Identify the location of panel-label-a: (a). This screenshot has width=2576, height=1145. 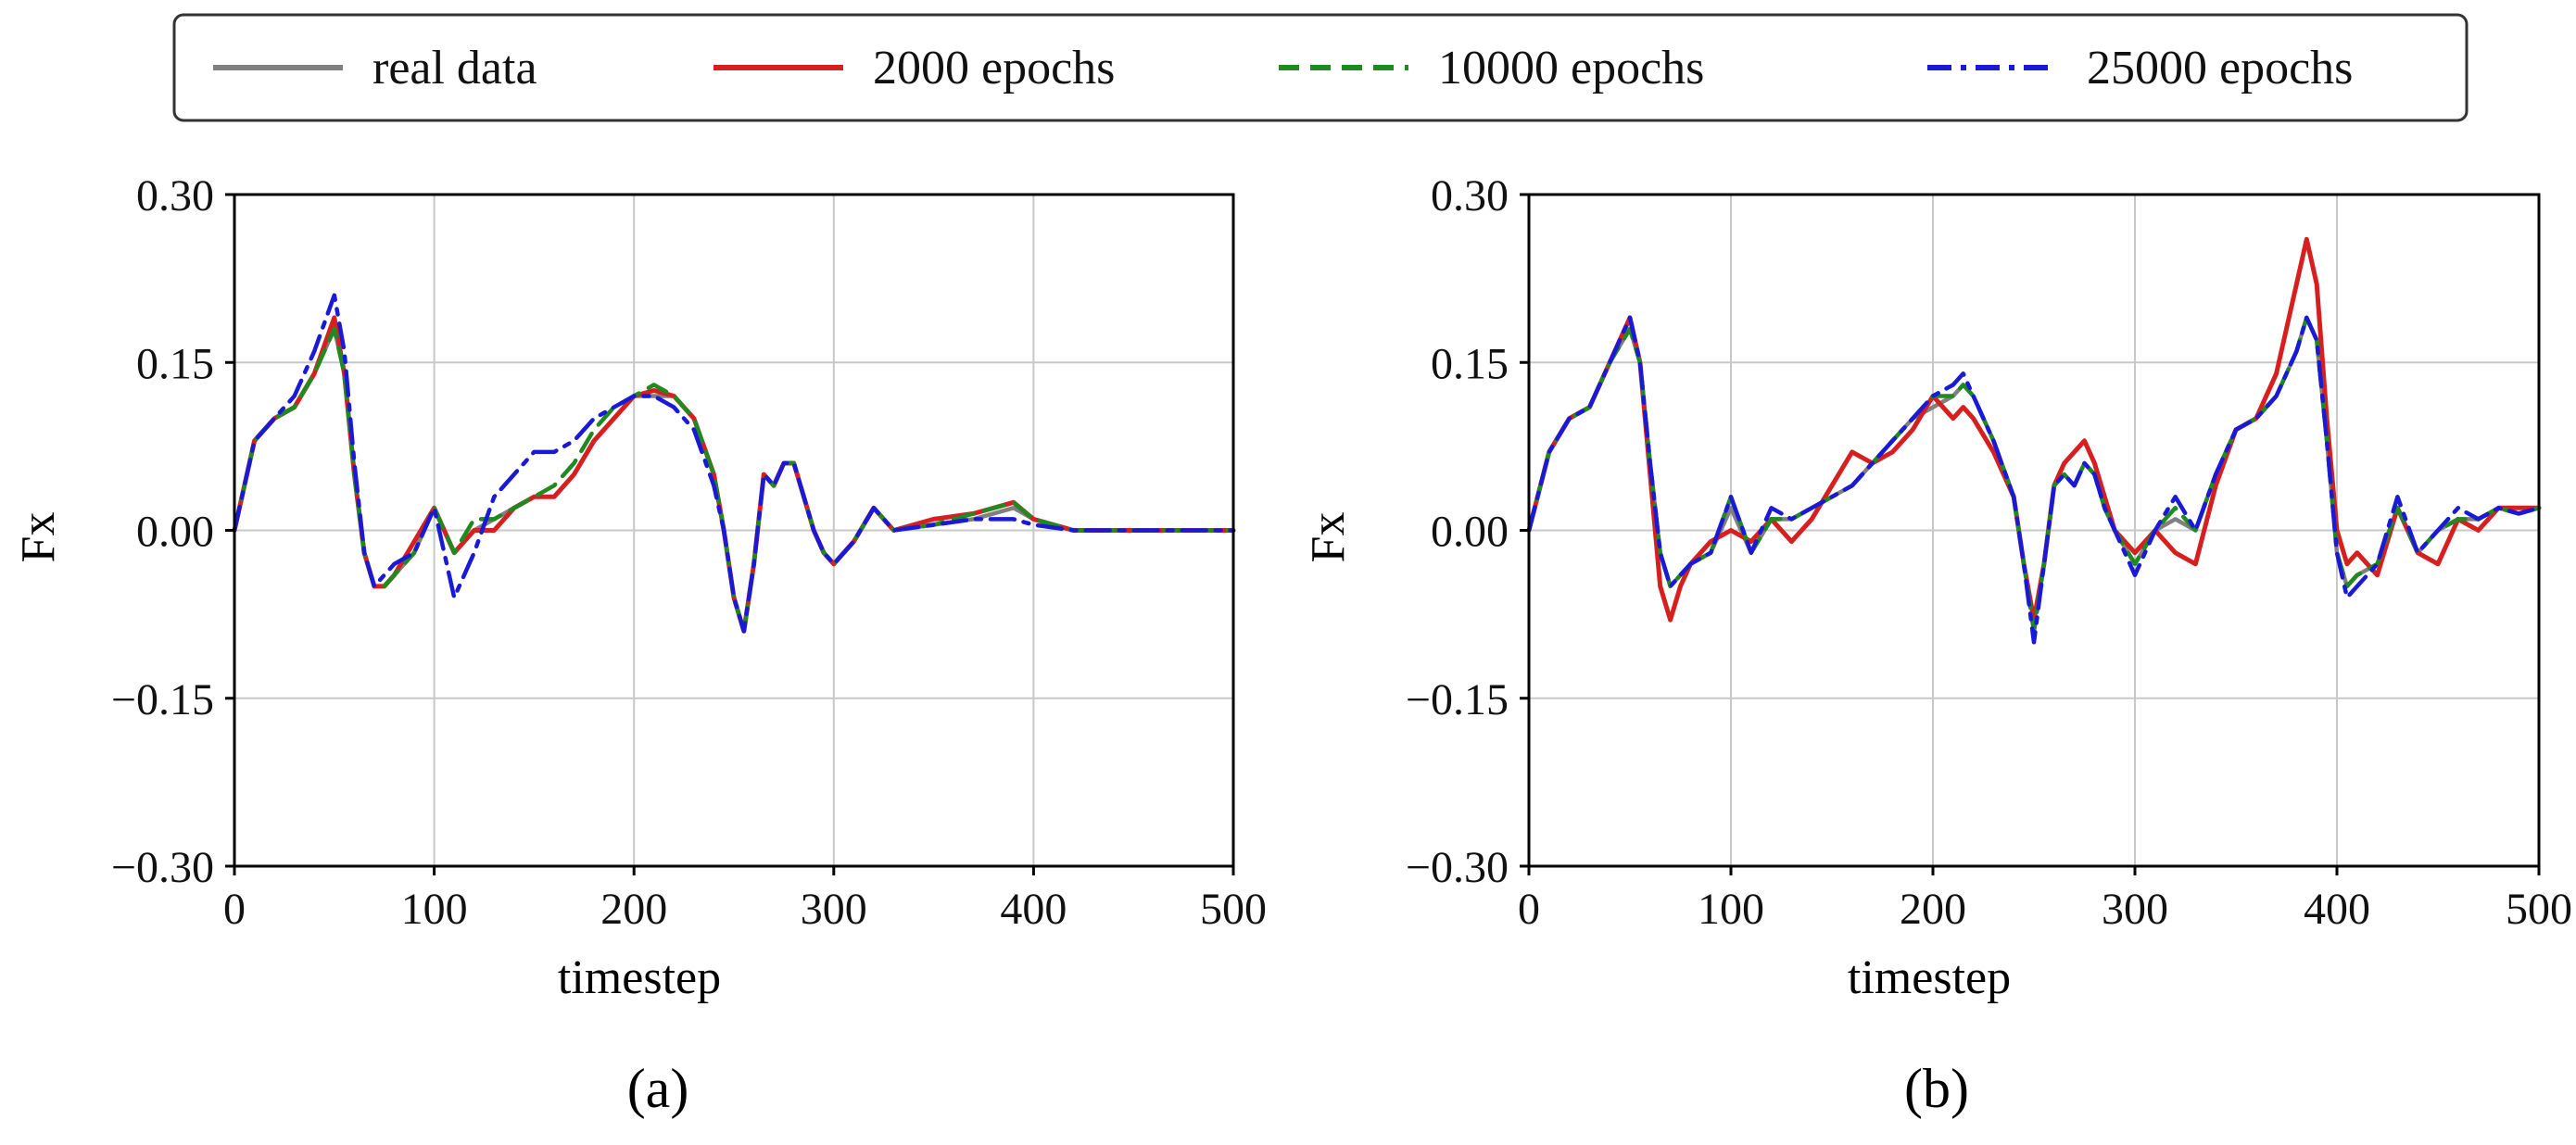
(658, 1088).